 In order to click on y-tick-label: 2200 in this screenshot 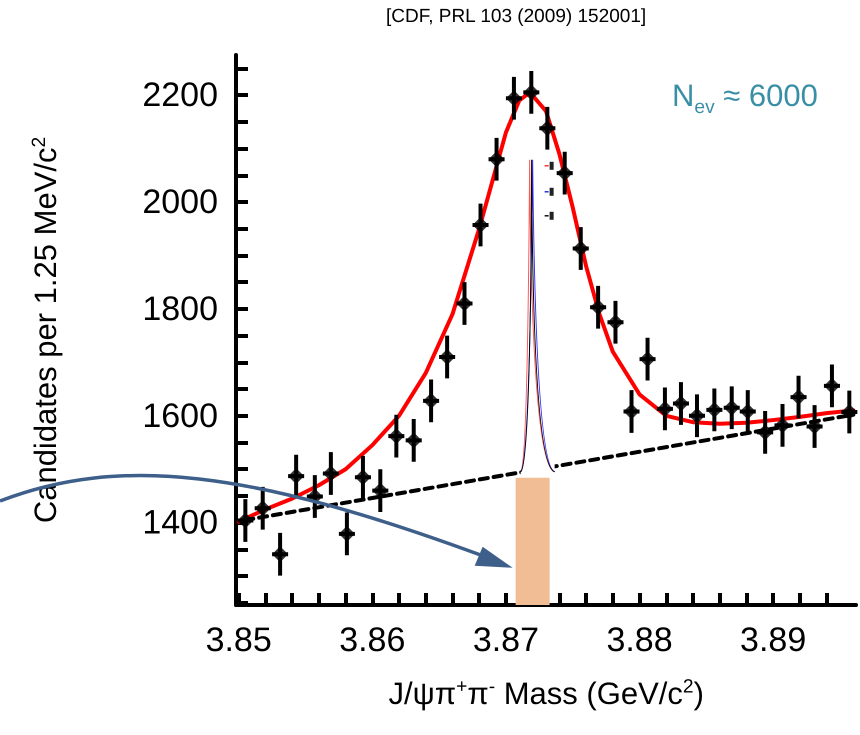, I will do `click(180, 95)`.